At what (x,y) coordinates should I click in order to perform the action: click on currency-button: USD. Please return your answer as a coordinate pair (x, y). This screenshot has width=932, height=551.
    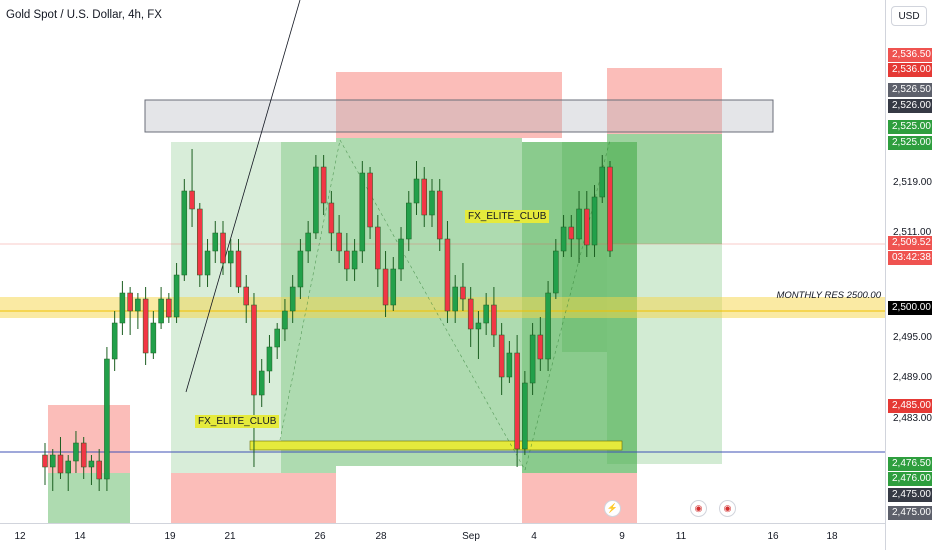
    Looking at the image, I should click on (909, 16).